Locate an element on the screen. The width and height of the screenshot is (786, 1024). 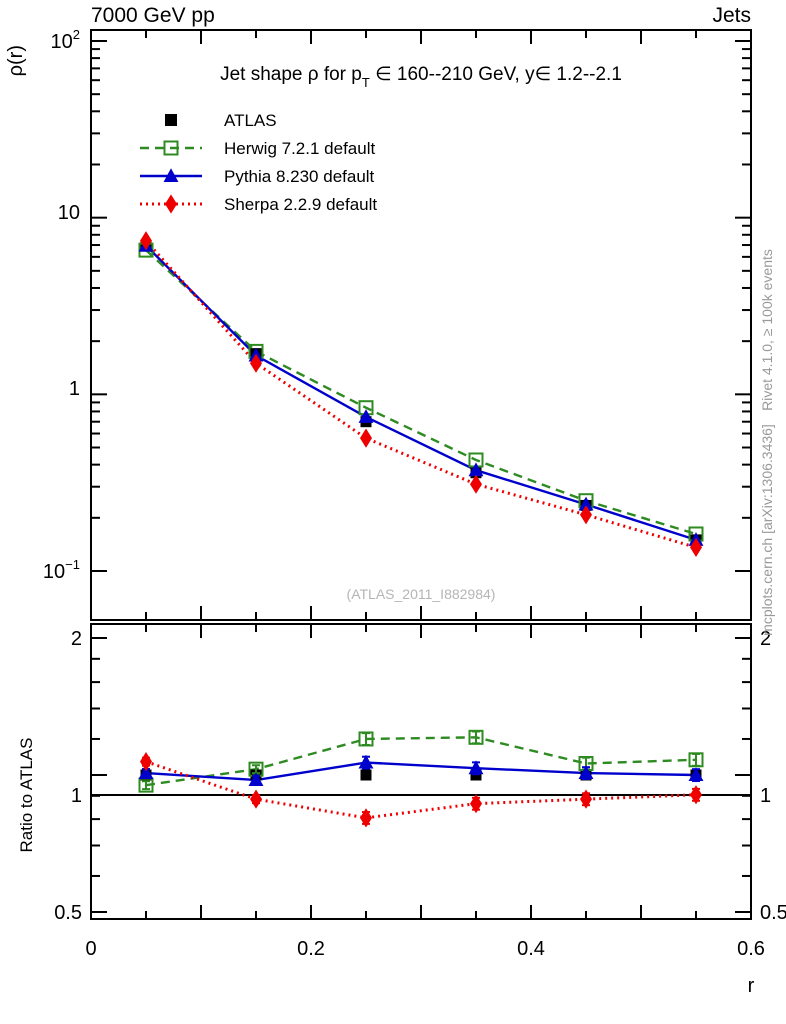
header-left-label: 7000 GeV pp is located at coordinates (153, 15).